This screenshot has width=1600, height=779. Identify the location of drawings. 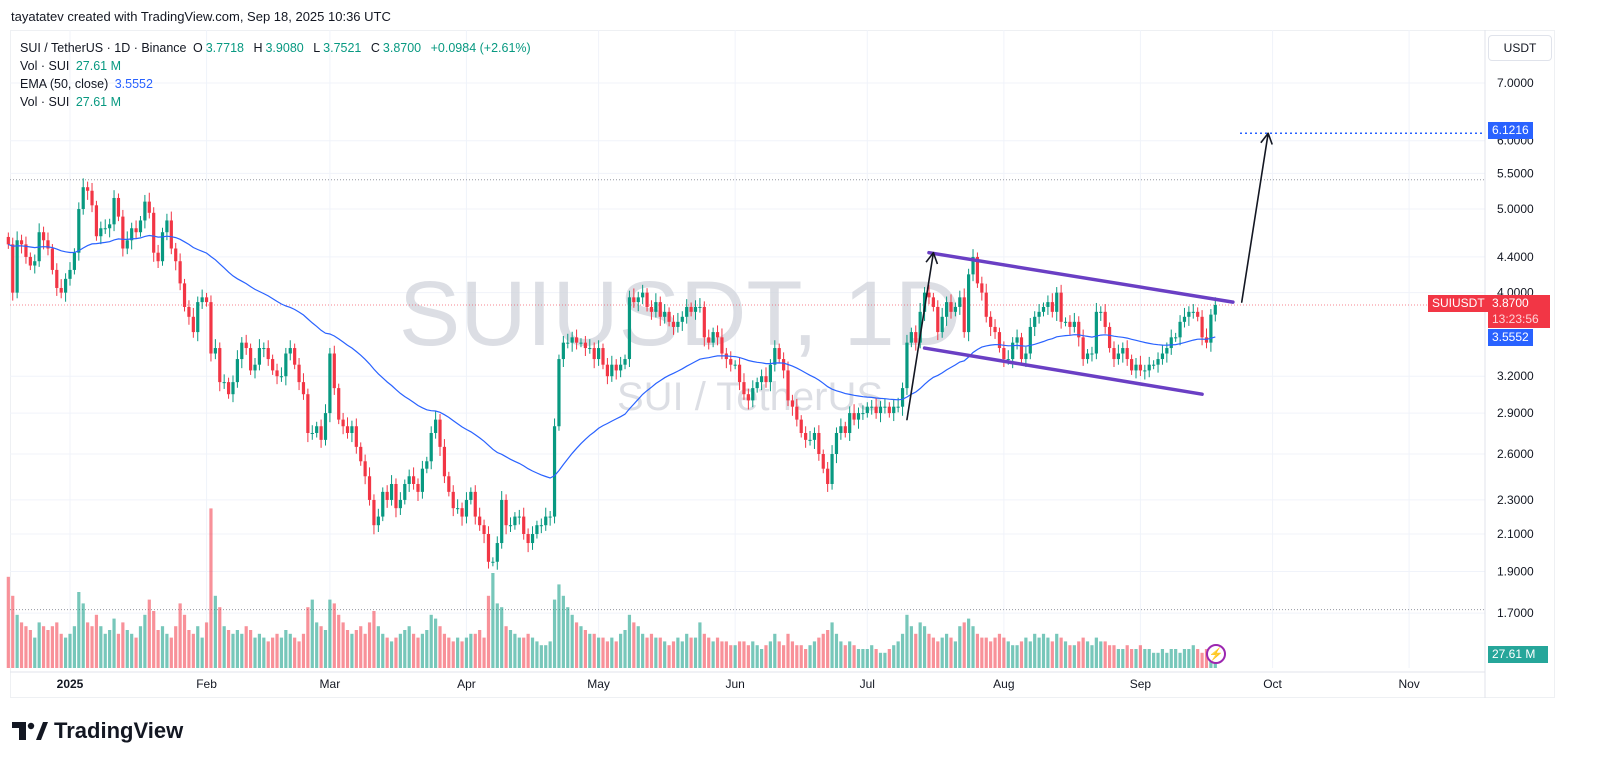
(1195, 276).